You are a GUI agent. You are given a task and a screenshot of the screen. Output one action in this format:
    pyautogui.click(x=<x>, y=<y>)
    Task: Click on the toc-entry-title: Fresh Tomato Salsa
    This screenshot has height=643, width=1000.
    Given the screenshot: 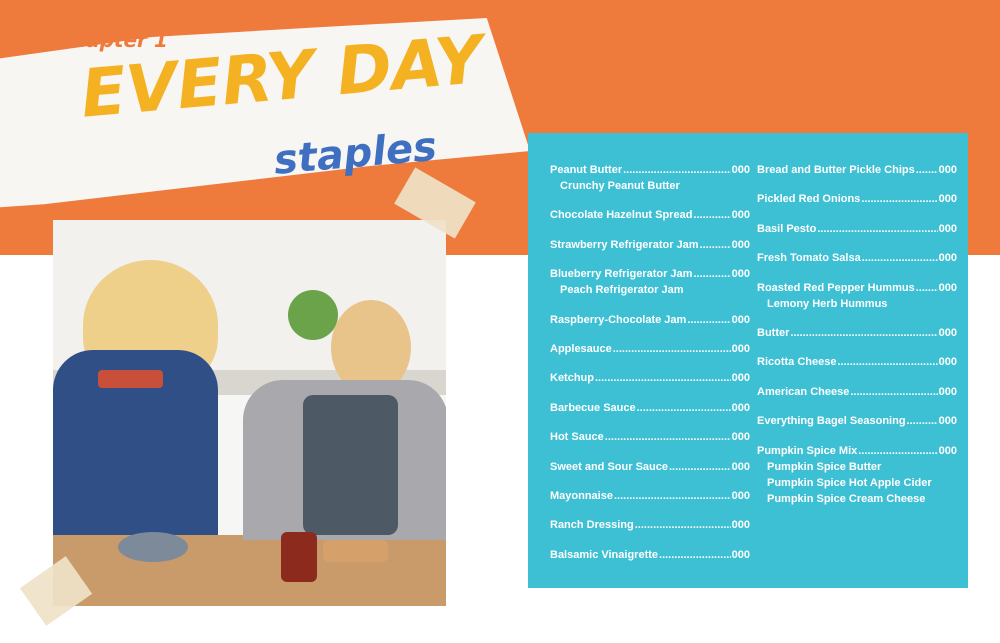 What is the action you would take?
    pyautogui.click(x=809, y=258)
    